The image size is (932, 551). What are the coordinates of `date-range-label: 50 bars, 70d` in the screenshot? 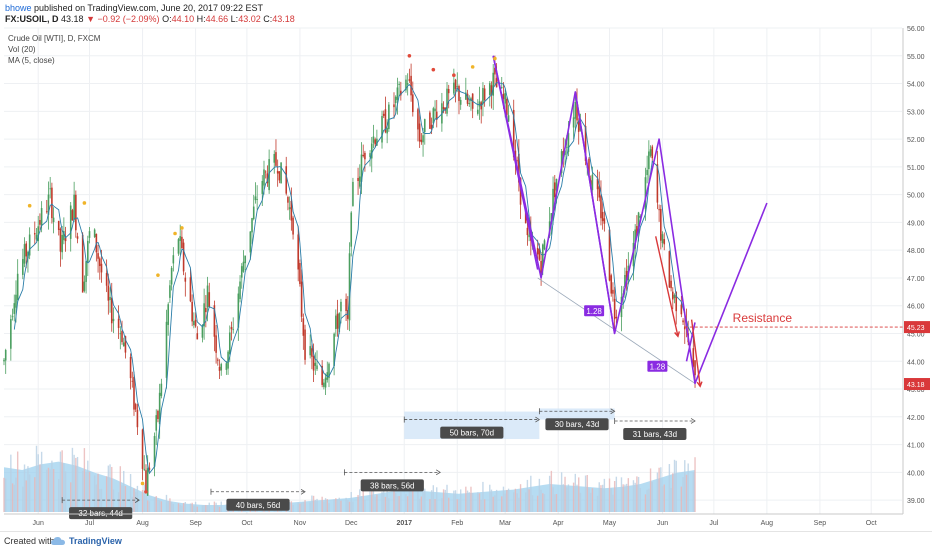 It's located at (472, 433).